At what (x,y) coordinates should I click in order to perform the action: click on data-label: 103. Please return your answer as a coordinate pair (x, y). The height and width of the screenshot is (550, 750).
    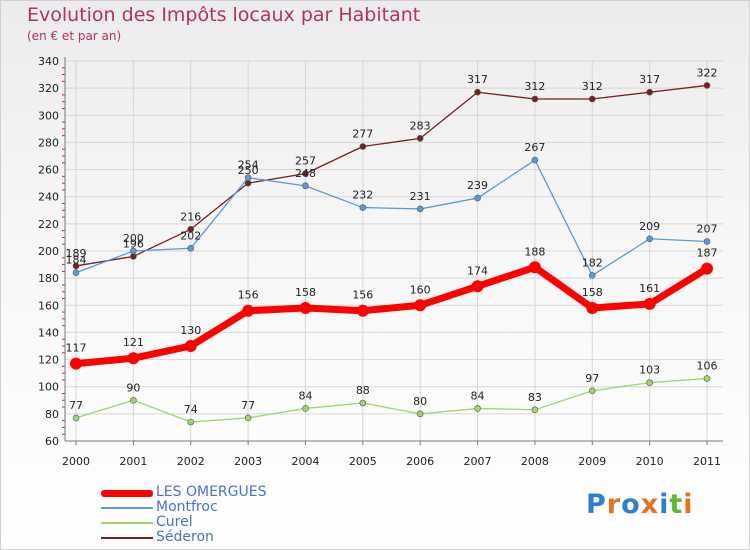
    Looking at the image, I should click on (649, 370).